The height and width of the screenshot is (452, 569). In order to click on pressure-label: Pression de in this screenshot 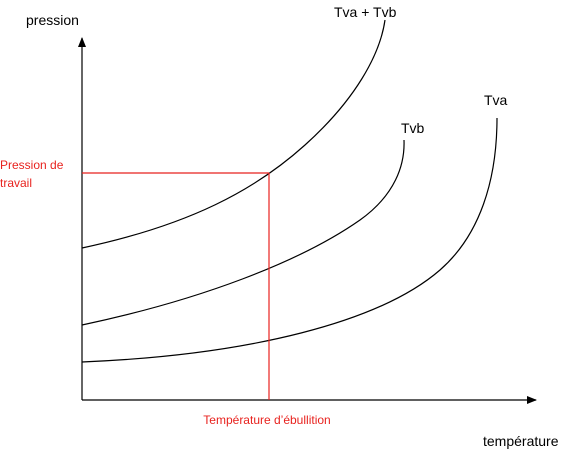, I will do `click(32, 165)`.